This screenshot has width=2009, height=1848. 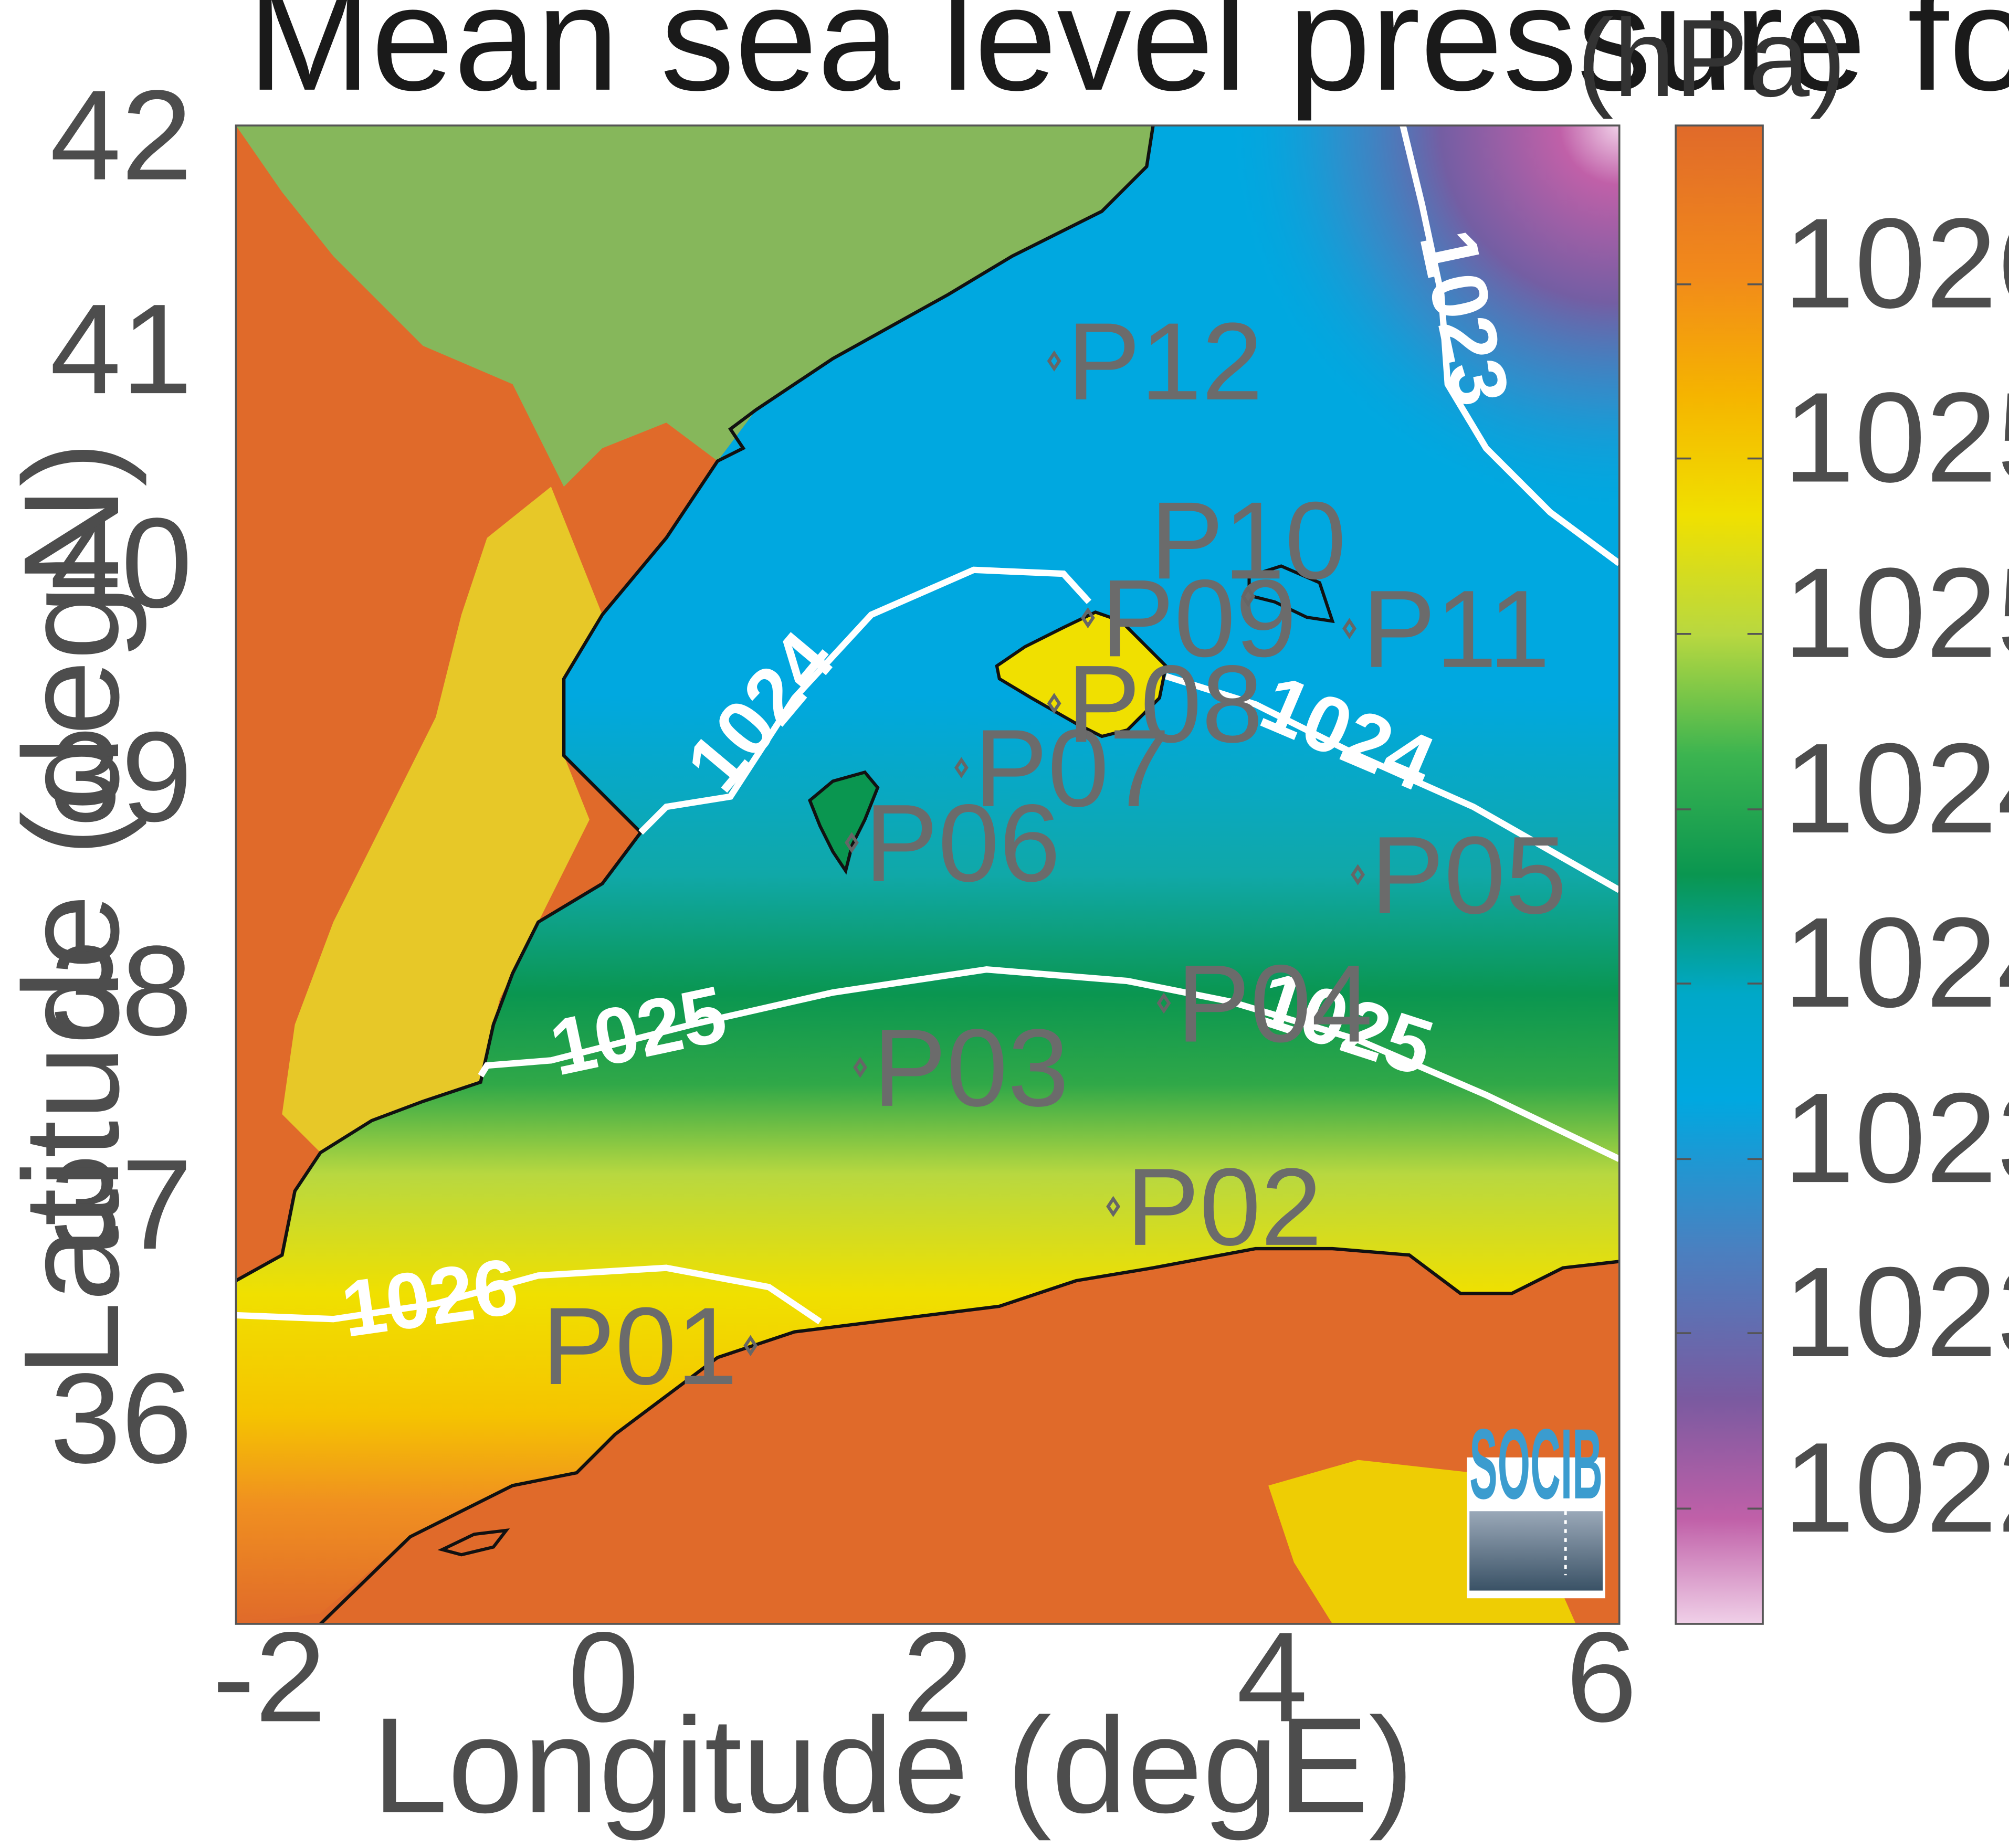 What do you see at coordinates (1536, 1551) in the screenshot?
I see `socib-logo-wave` at bounding box center [1536, 1551].